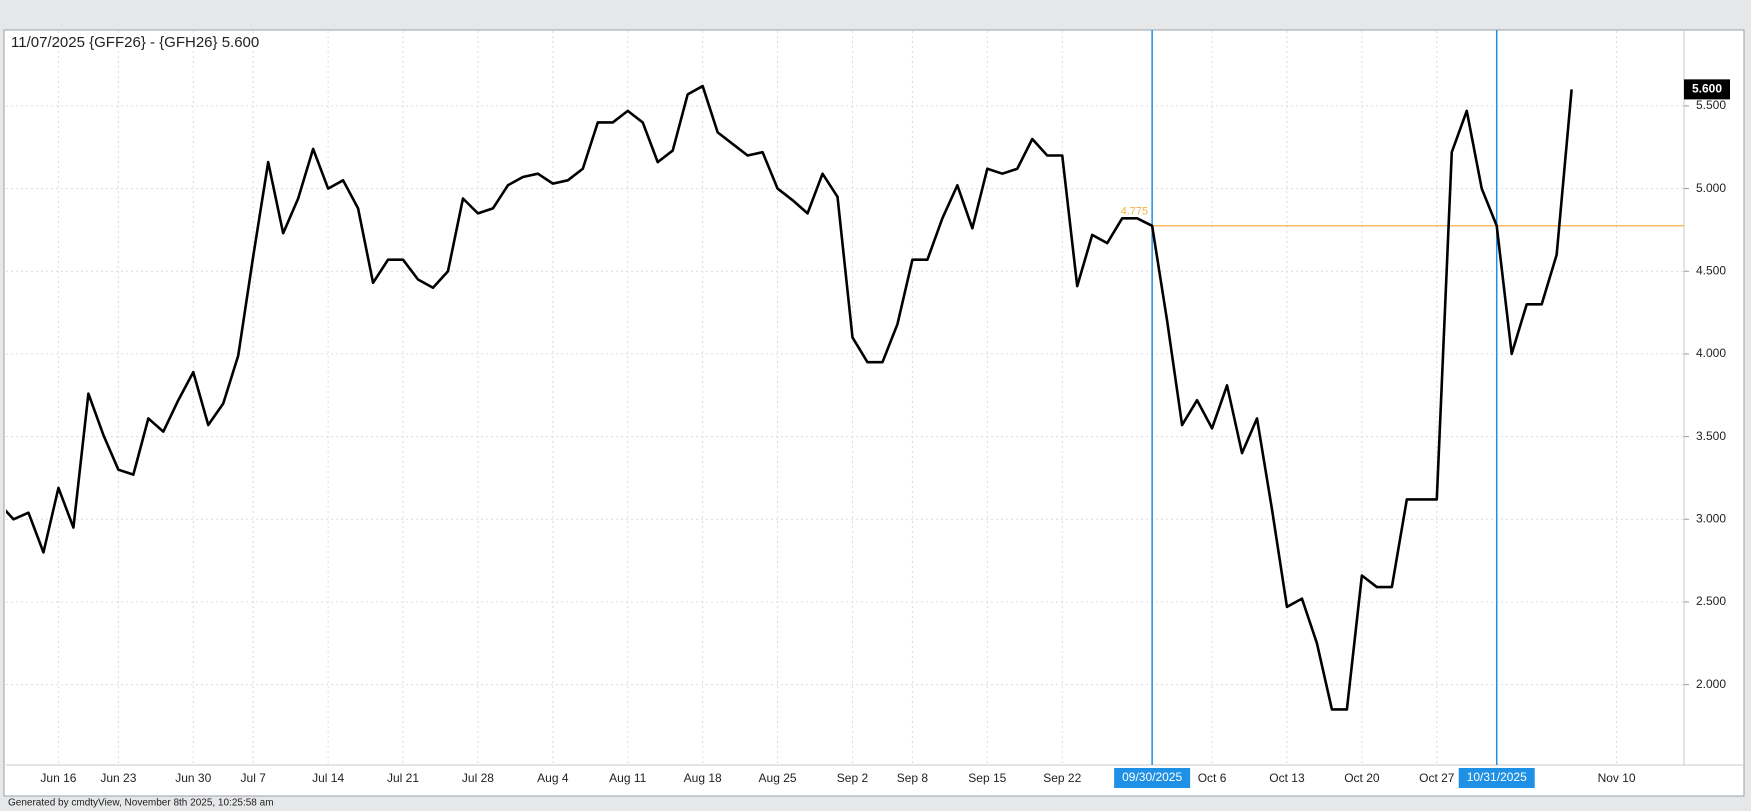 The width and height of the screenshot is (1751, 811). I want to click on y-tick-label: 3.000, so click(1711, 518).